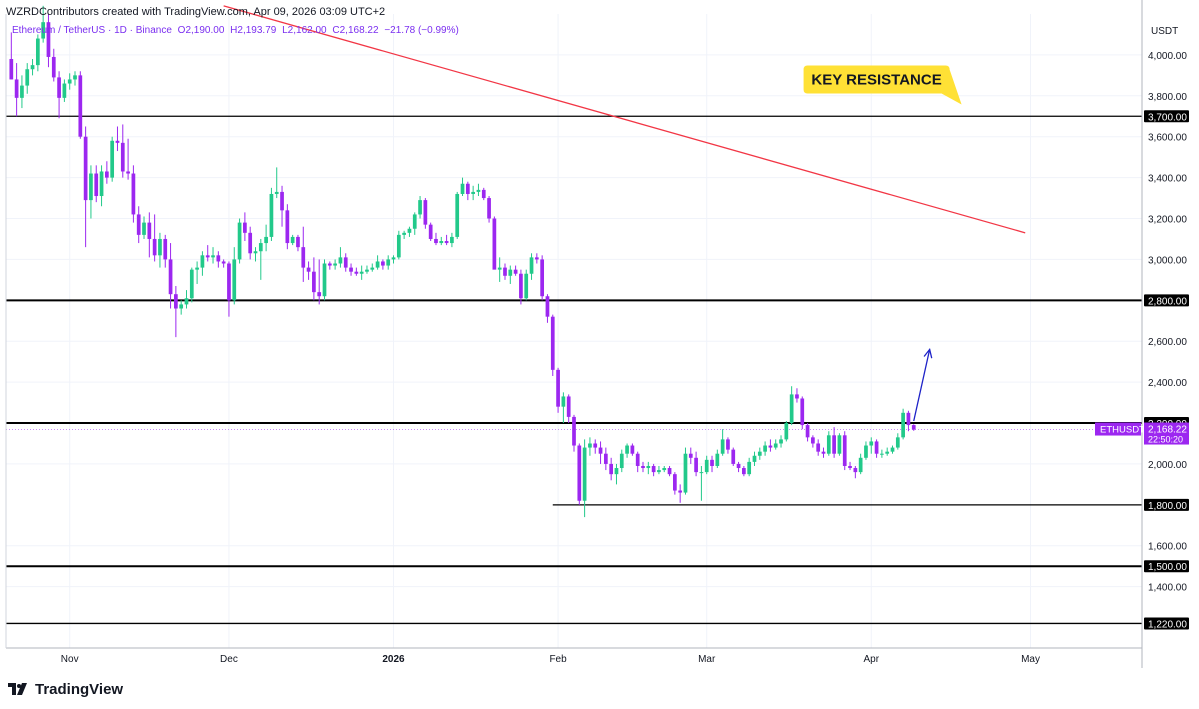 The height and width of the screenshot is (709, 1199). I want to click on price-tick-label: 4,000.00, so click(1167, 56).